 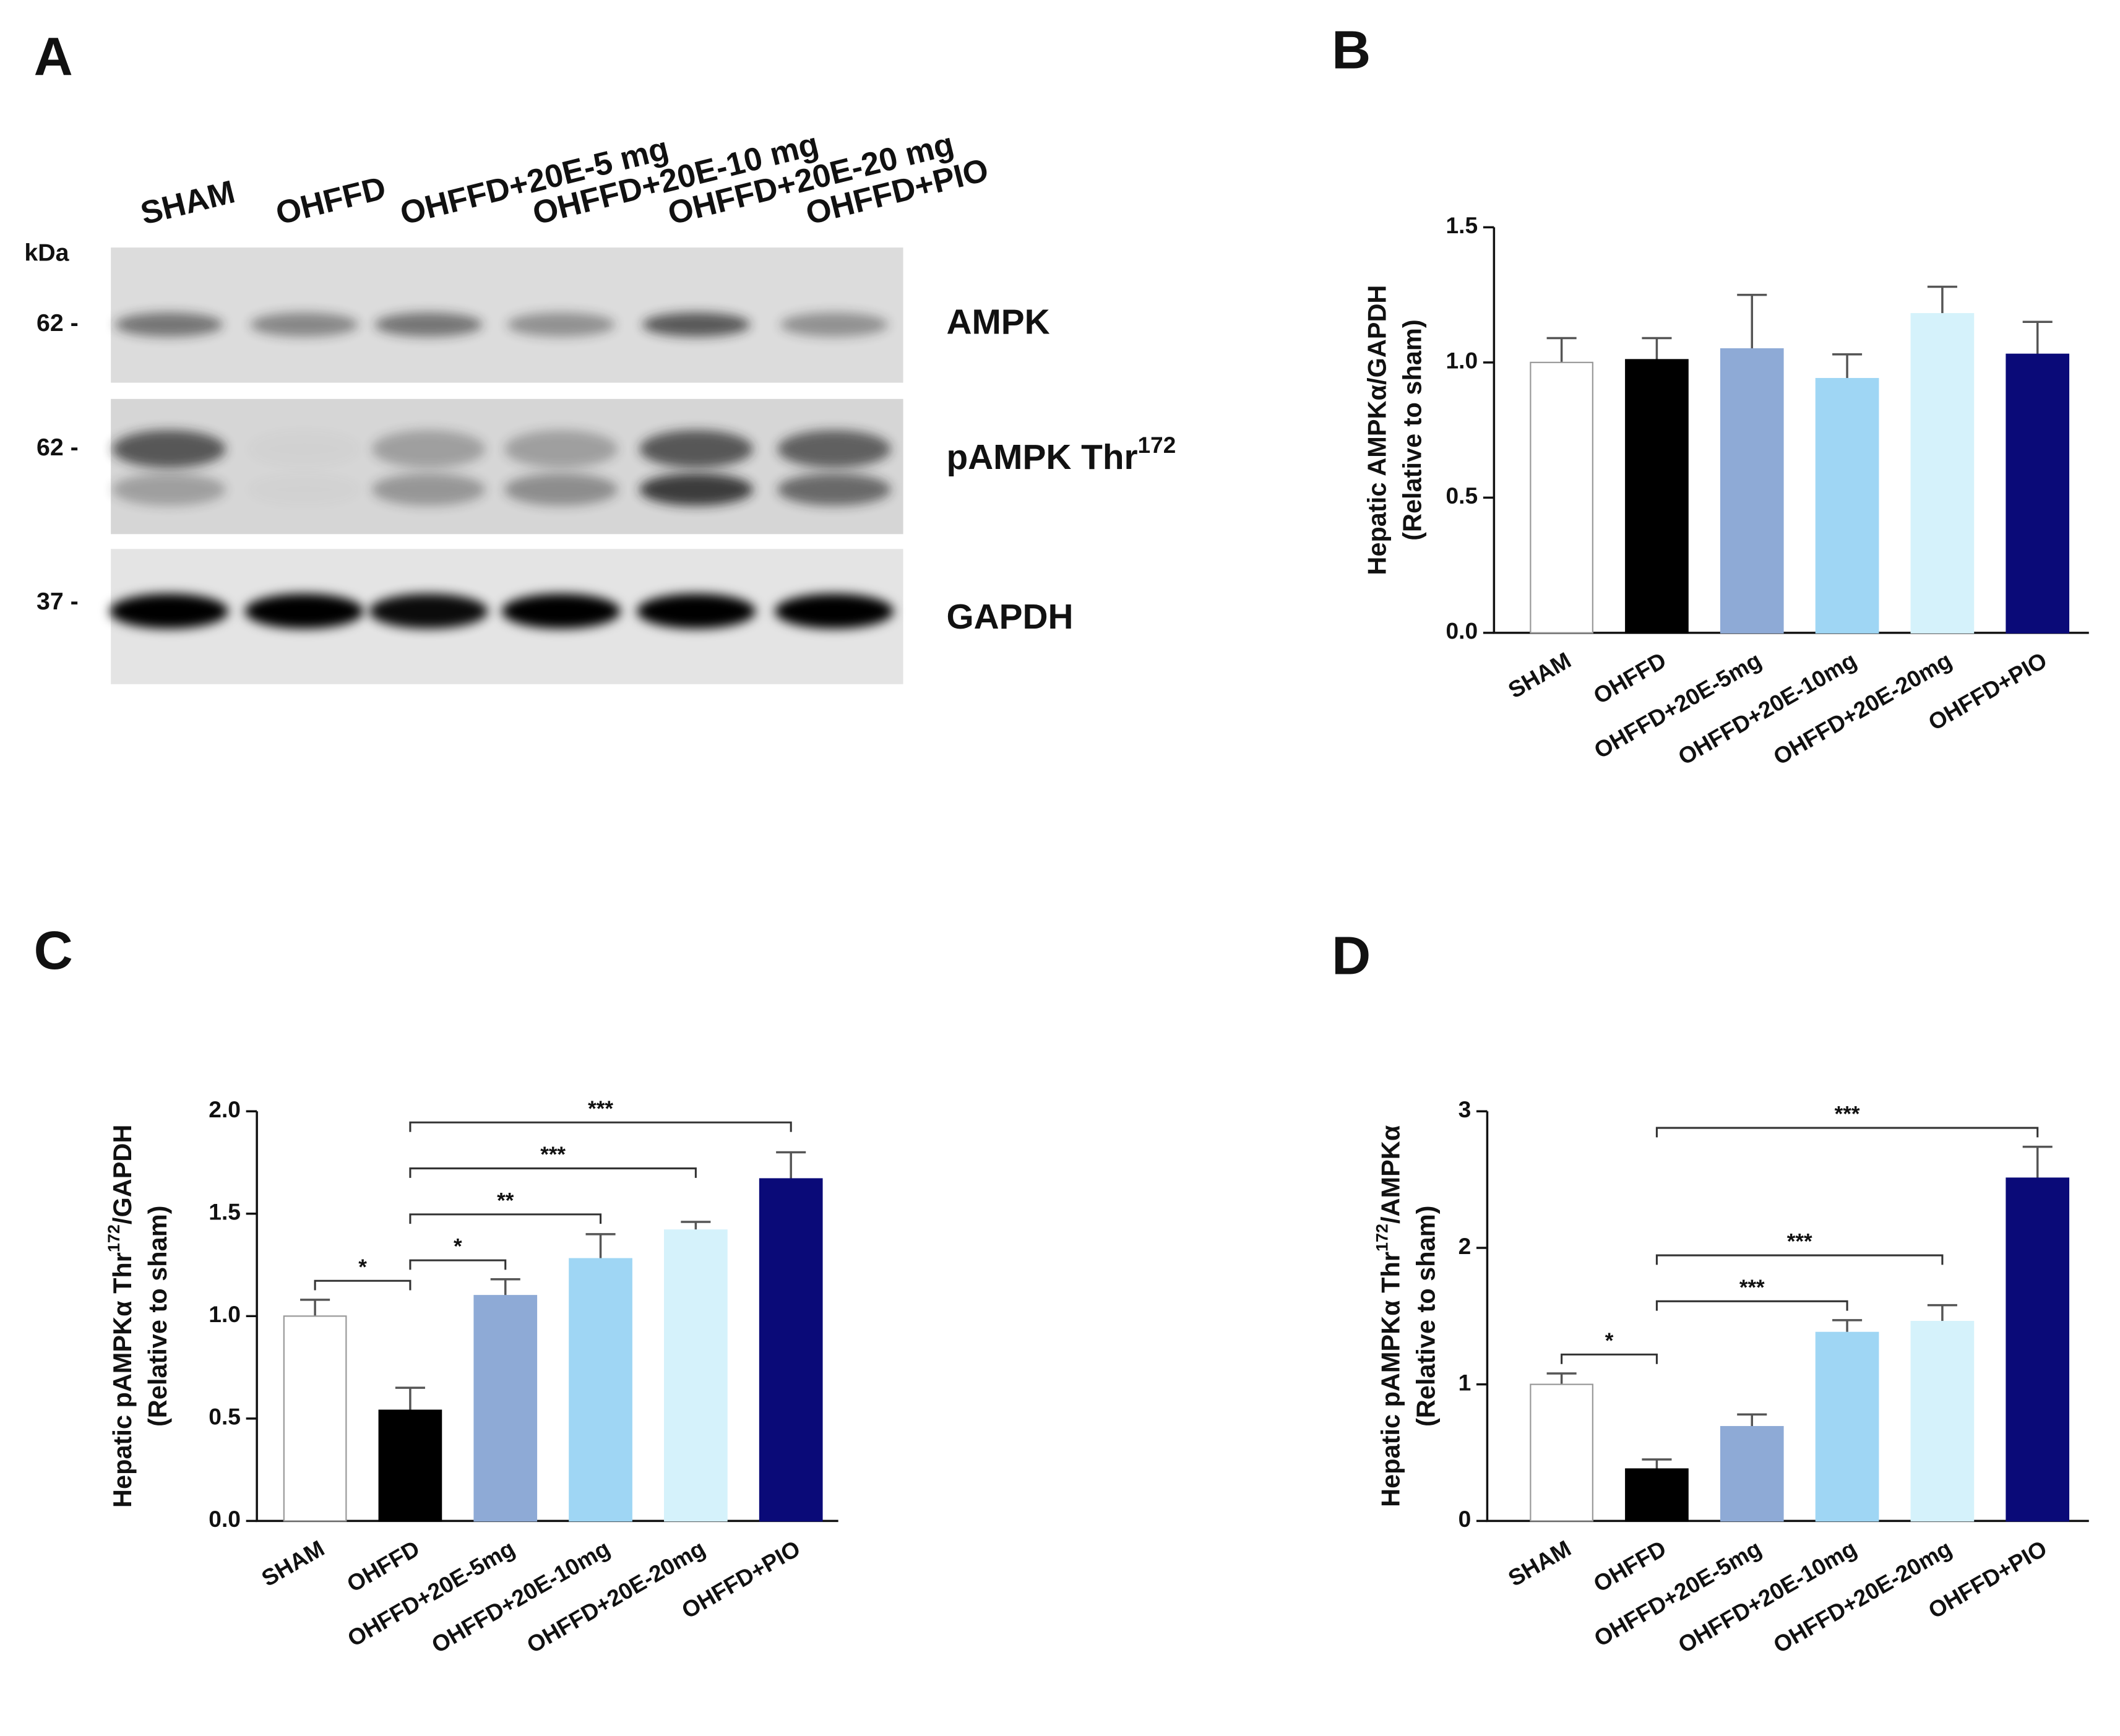 I want to click on significance-label: **, so click(x=505, y=1200).